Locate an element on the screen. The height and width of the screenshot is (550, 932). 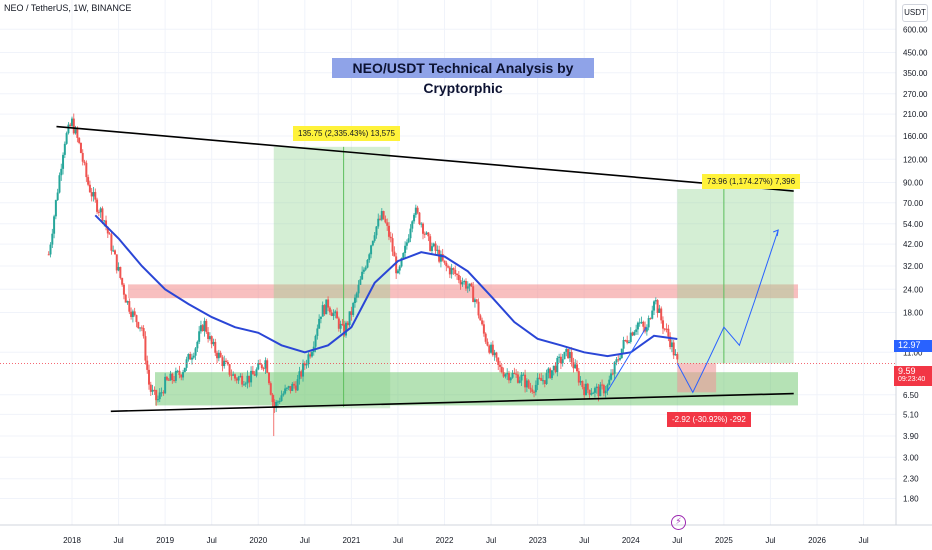
price-tick-label: 2.30 is located at coordinates (911, 479).